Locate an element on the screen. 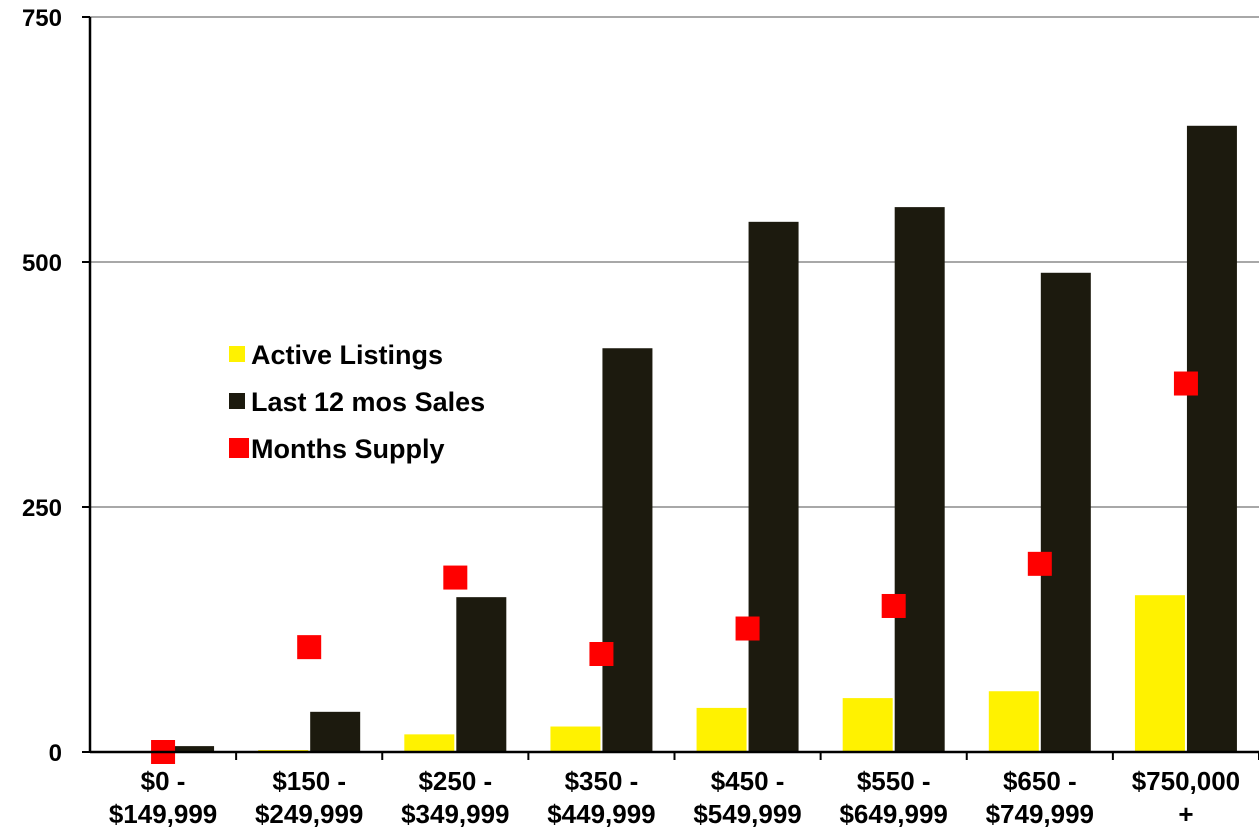  x-tick-label-1-line2: $249,999 is located at coordinates (309, 814).